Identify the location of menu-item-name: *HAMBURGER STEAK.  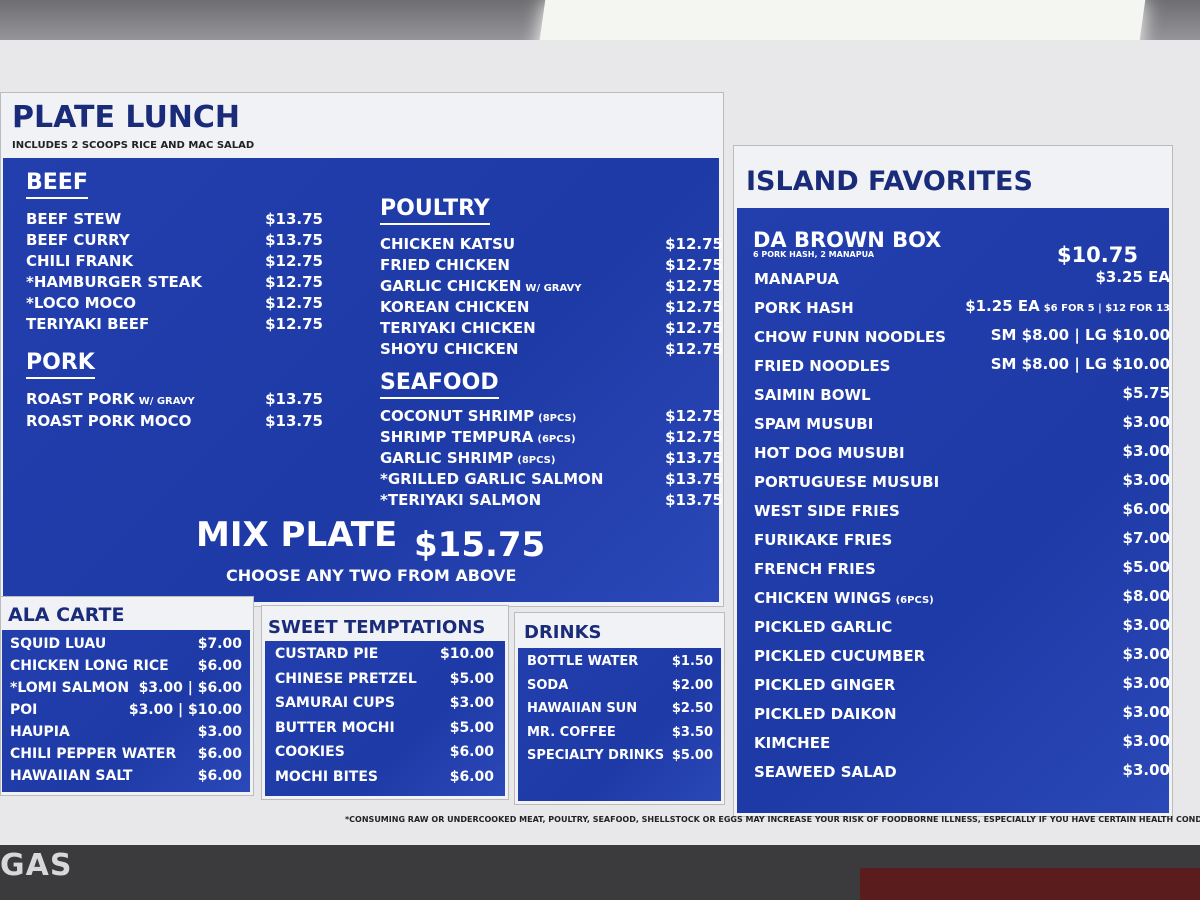
(114, 282).